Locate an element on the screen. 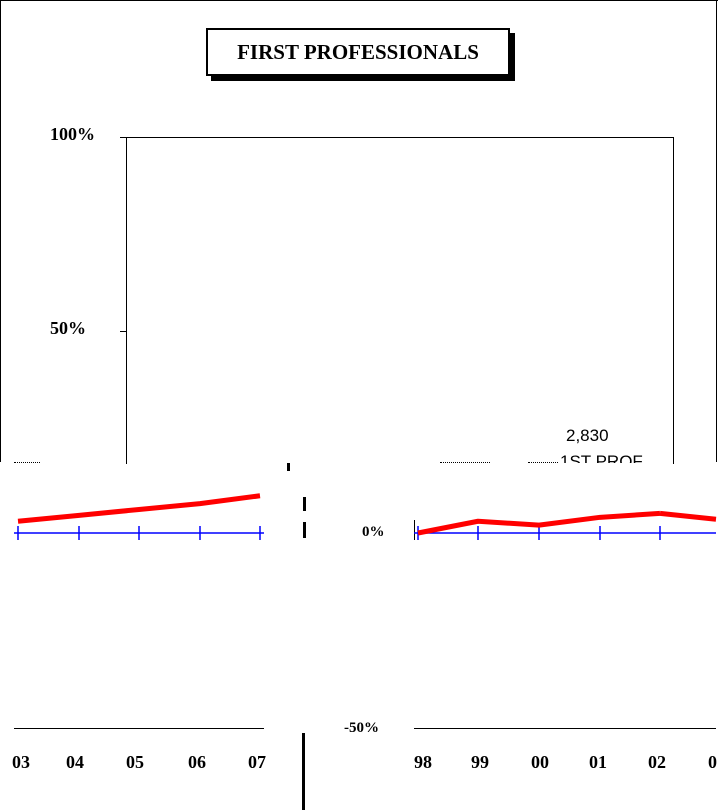  seam-dotted-left is located at coordinates (27, 462).